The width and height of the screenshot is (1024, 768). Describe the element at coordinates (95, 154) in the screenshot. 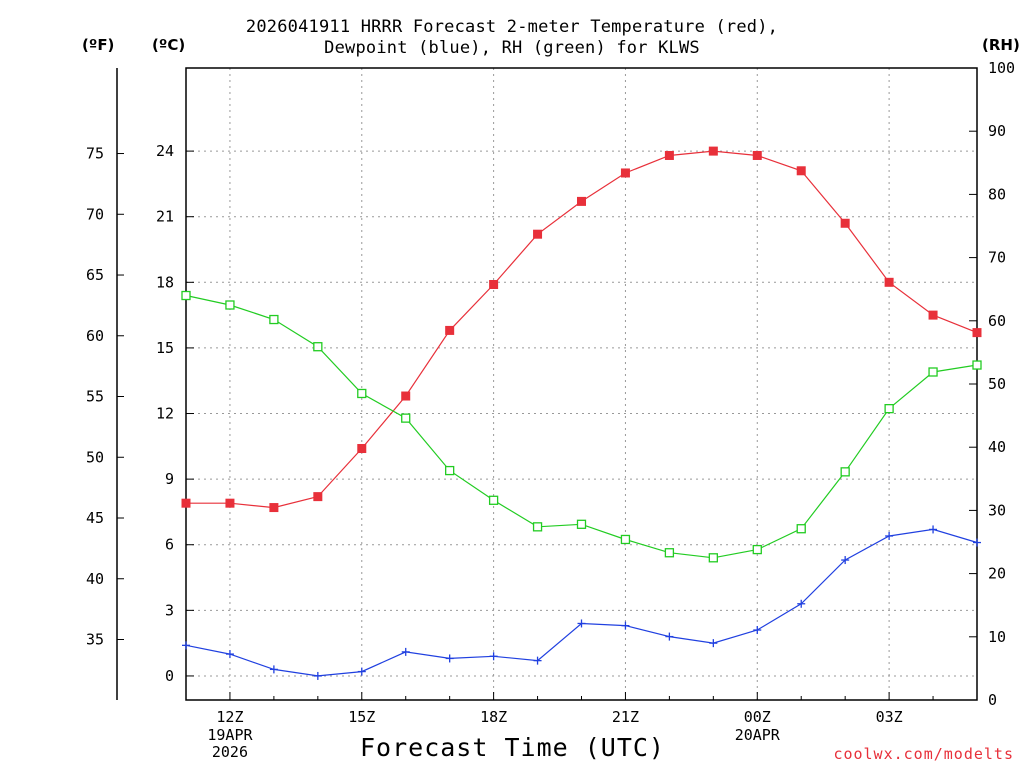

I see `fahrenheit-tick-label: 75` at that location.